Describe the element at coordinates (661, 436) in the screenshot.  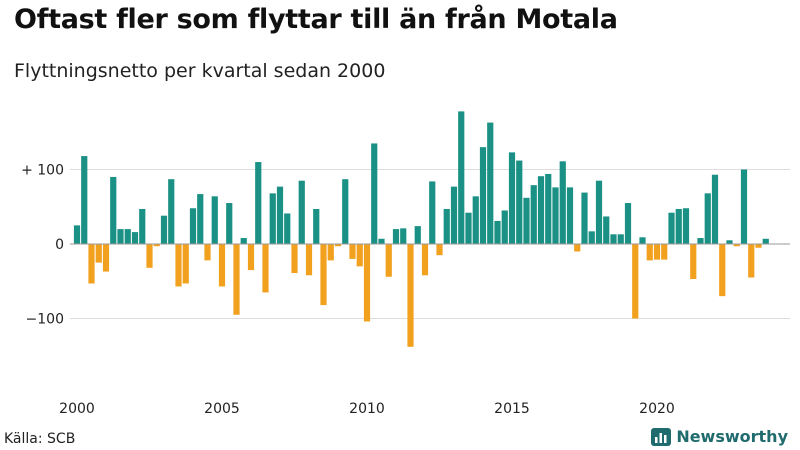
I see `bar-chart-icon` at that location.